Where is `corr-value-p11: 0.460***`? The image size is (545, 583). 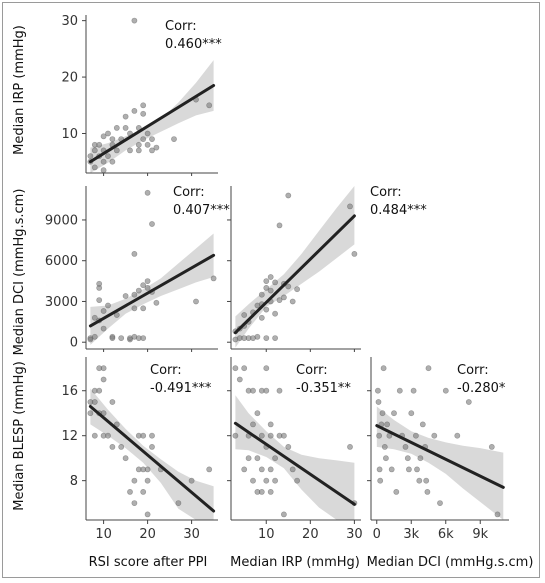 corr-value-p11: 0.460*** is located at coordinates (193, 44).